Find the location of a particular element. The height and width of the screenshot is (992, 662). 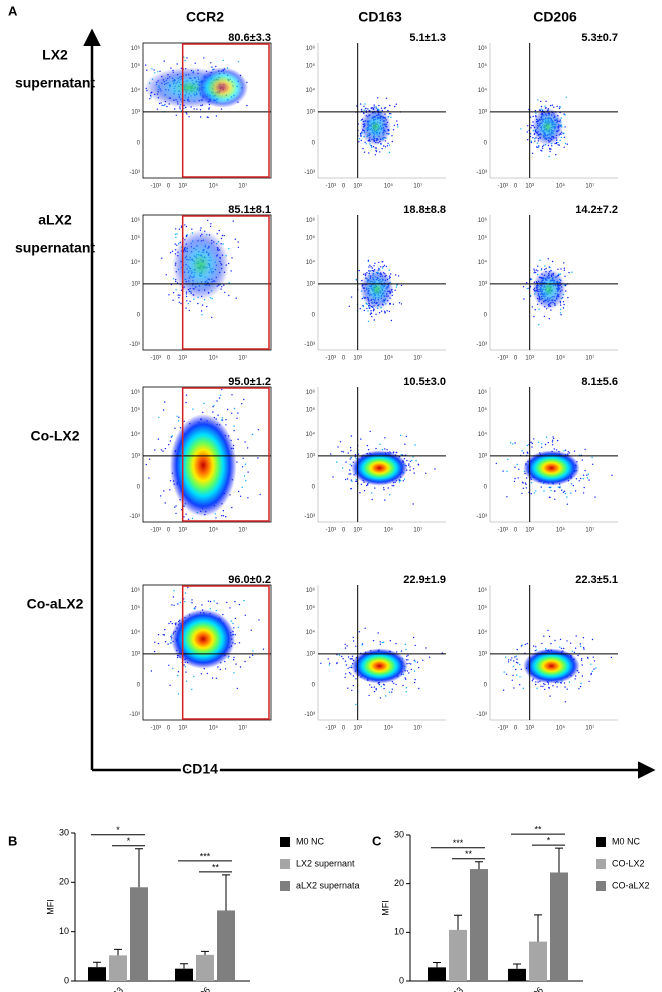

y-tick-label: 10⁵ is located at coordinates (136, 66).